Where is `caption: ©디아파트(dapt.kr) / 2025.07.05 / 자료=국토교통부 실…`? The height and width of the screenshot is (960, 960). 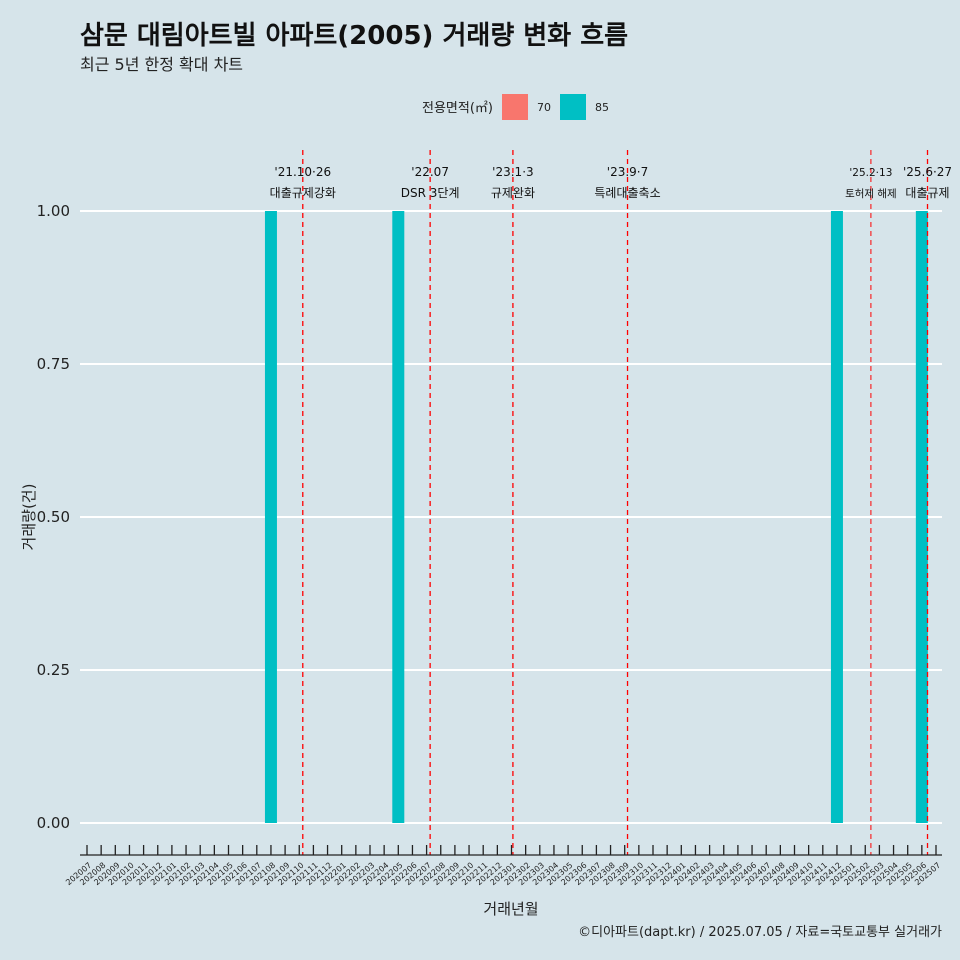
caption: ©디아파트(dapt.kr) / 2025.07.05 / 자료=국토교통부 실… is located at coordinates (760, 932).